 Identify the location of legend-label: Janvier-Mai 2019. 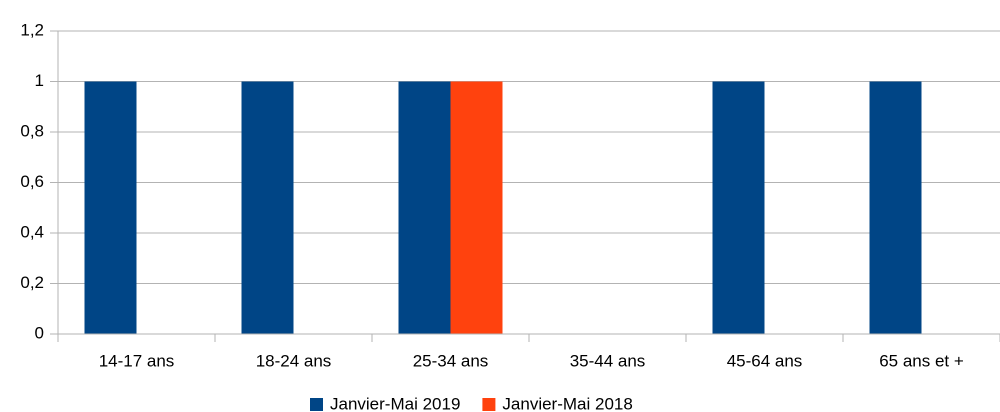
(395, 403).